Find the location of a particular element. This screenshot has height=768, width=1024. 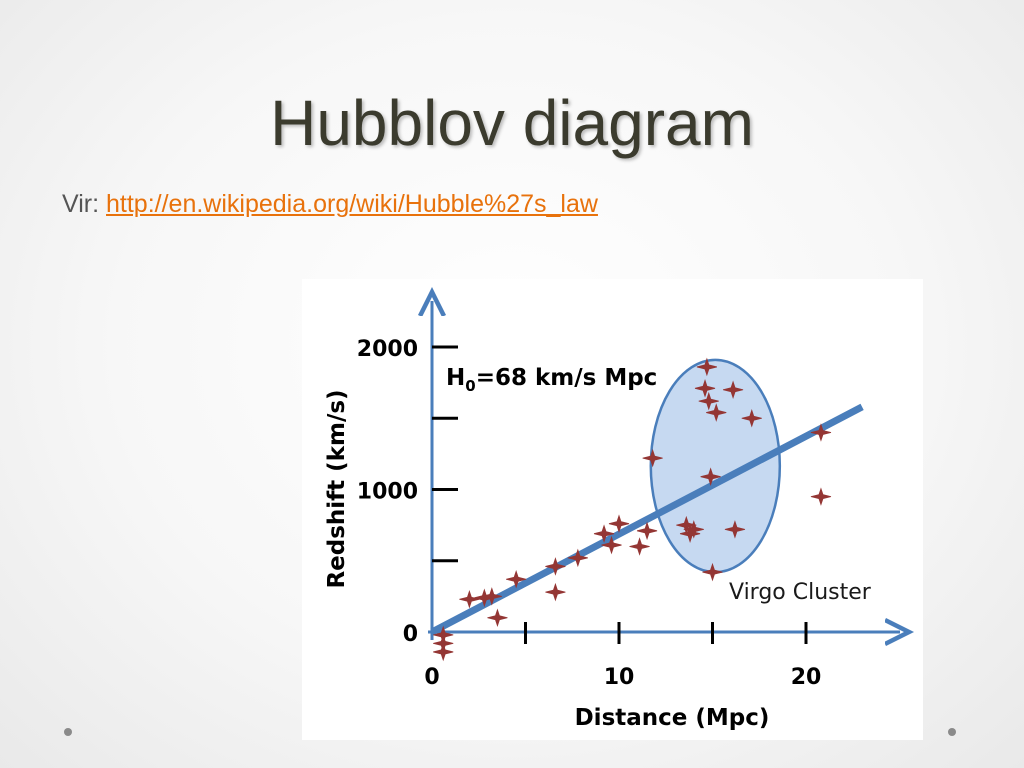

virgo-cluster-label: Virgo Cluster is located at coordinates (800, 592).